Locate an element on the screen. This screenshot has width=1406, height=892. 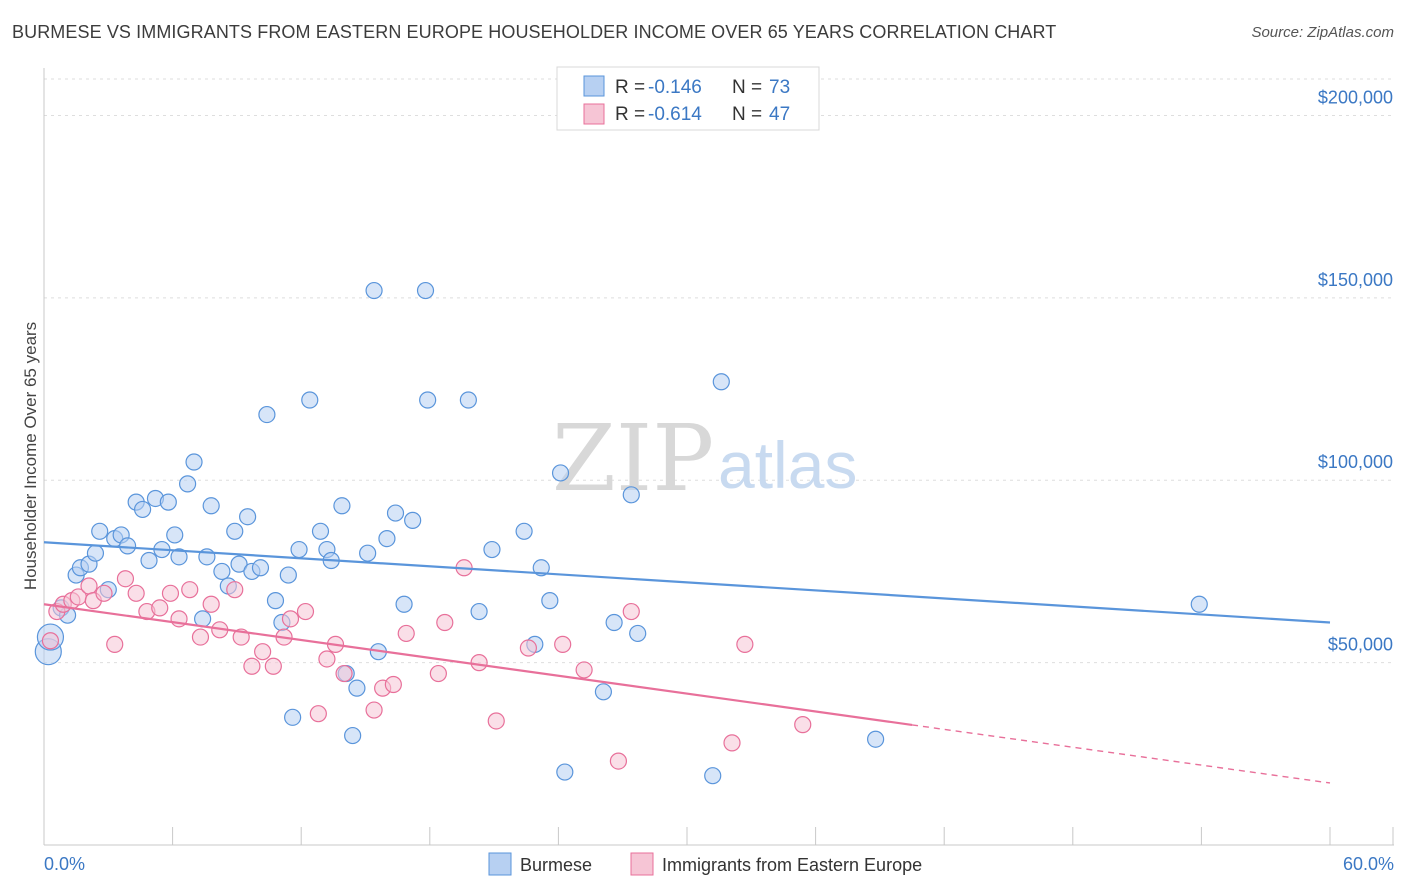
watermark-atlas: atlas is located at coordinates (787, 465).